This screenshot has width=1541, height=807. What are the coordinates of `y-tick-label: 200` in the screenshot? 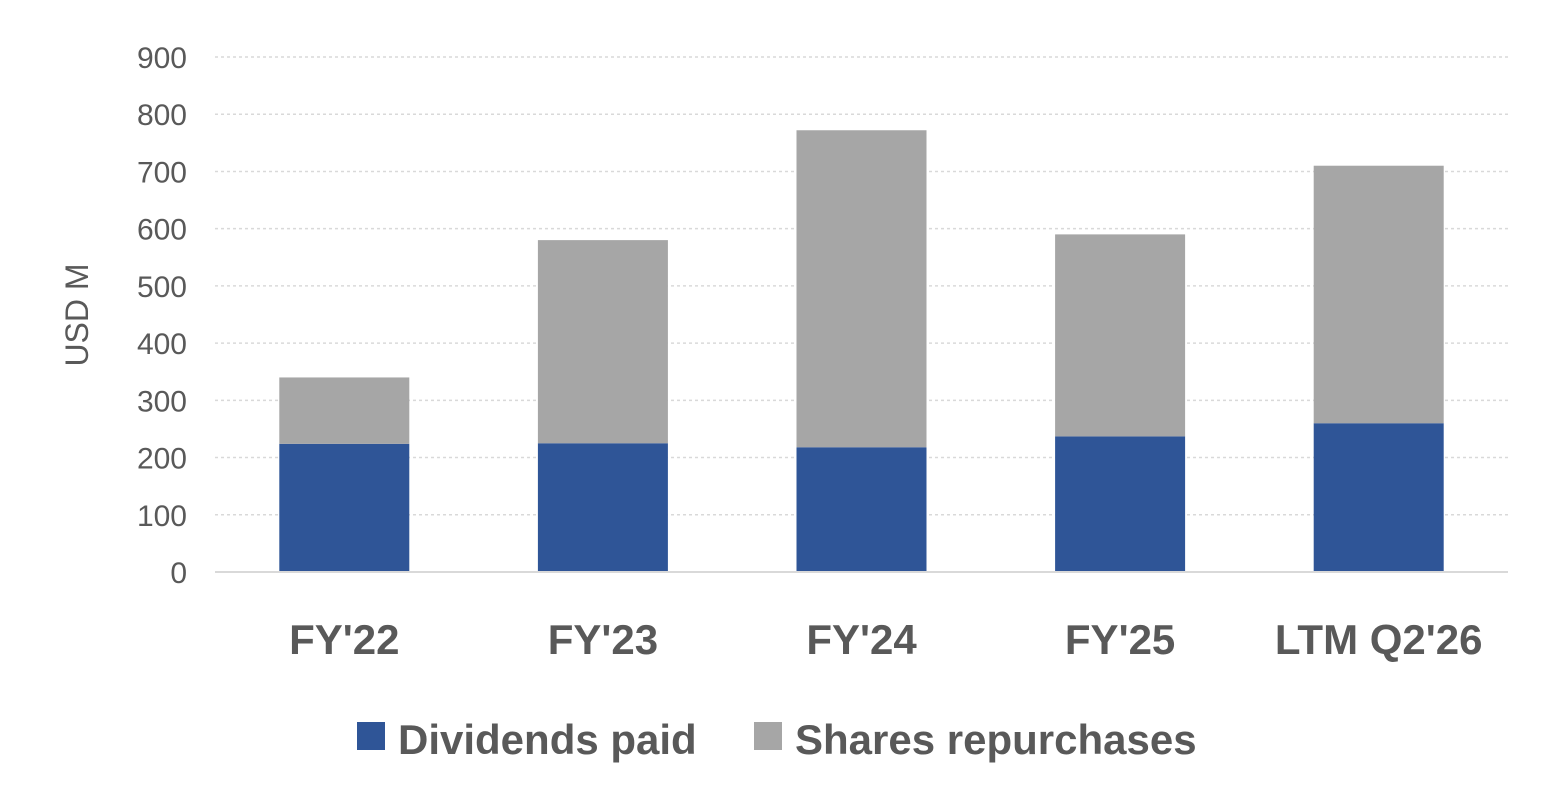 It's located at (162, 459).